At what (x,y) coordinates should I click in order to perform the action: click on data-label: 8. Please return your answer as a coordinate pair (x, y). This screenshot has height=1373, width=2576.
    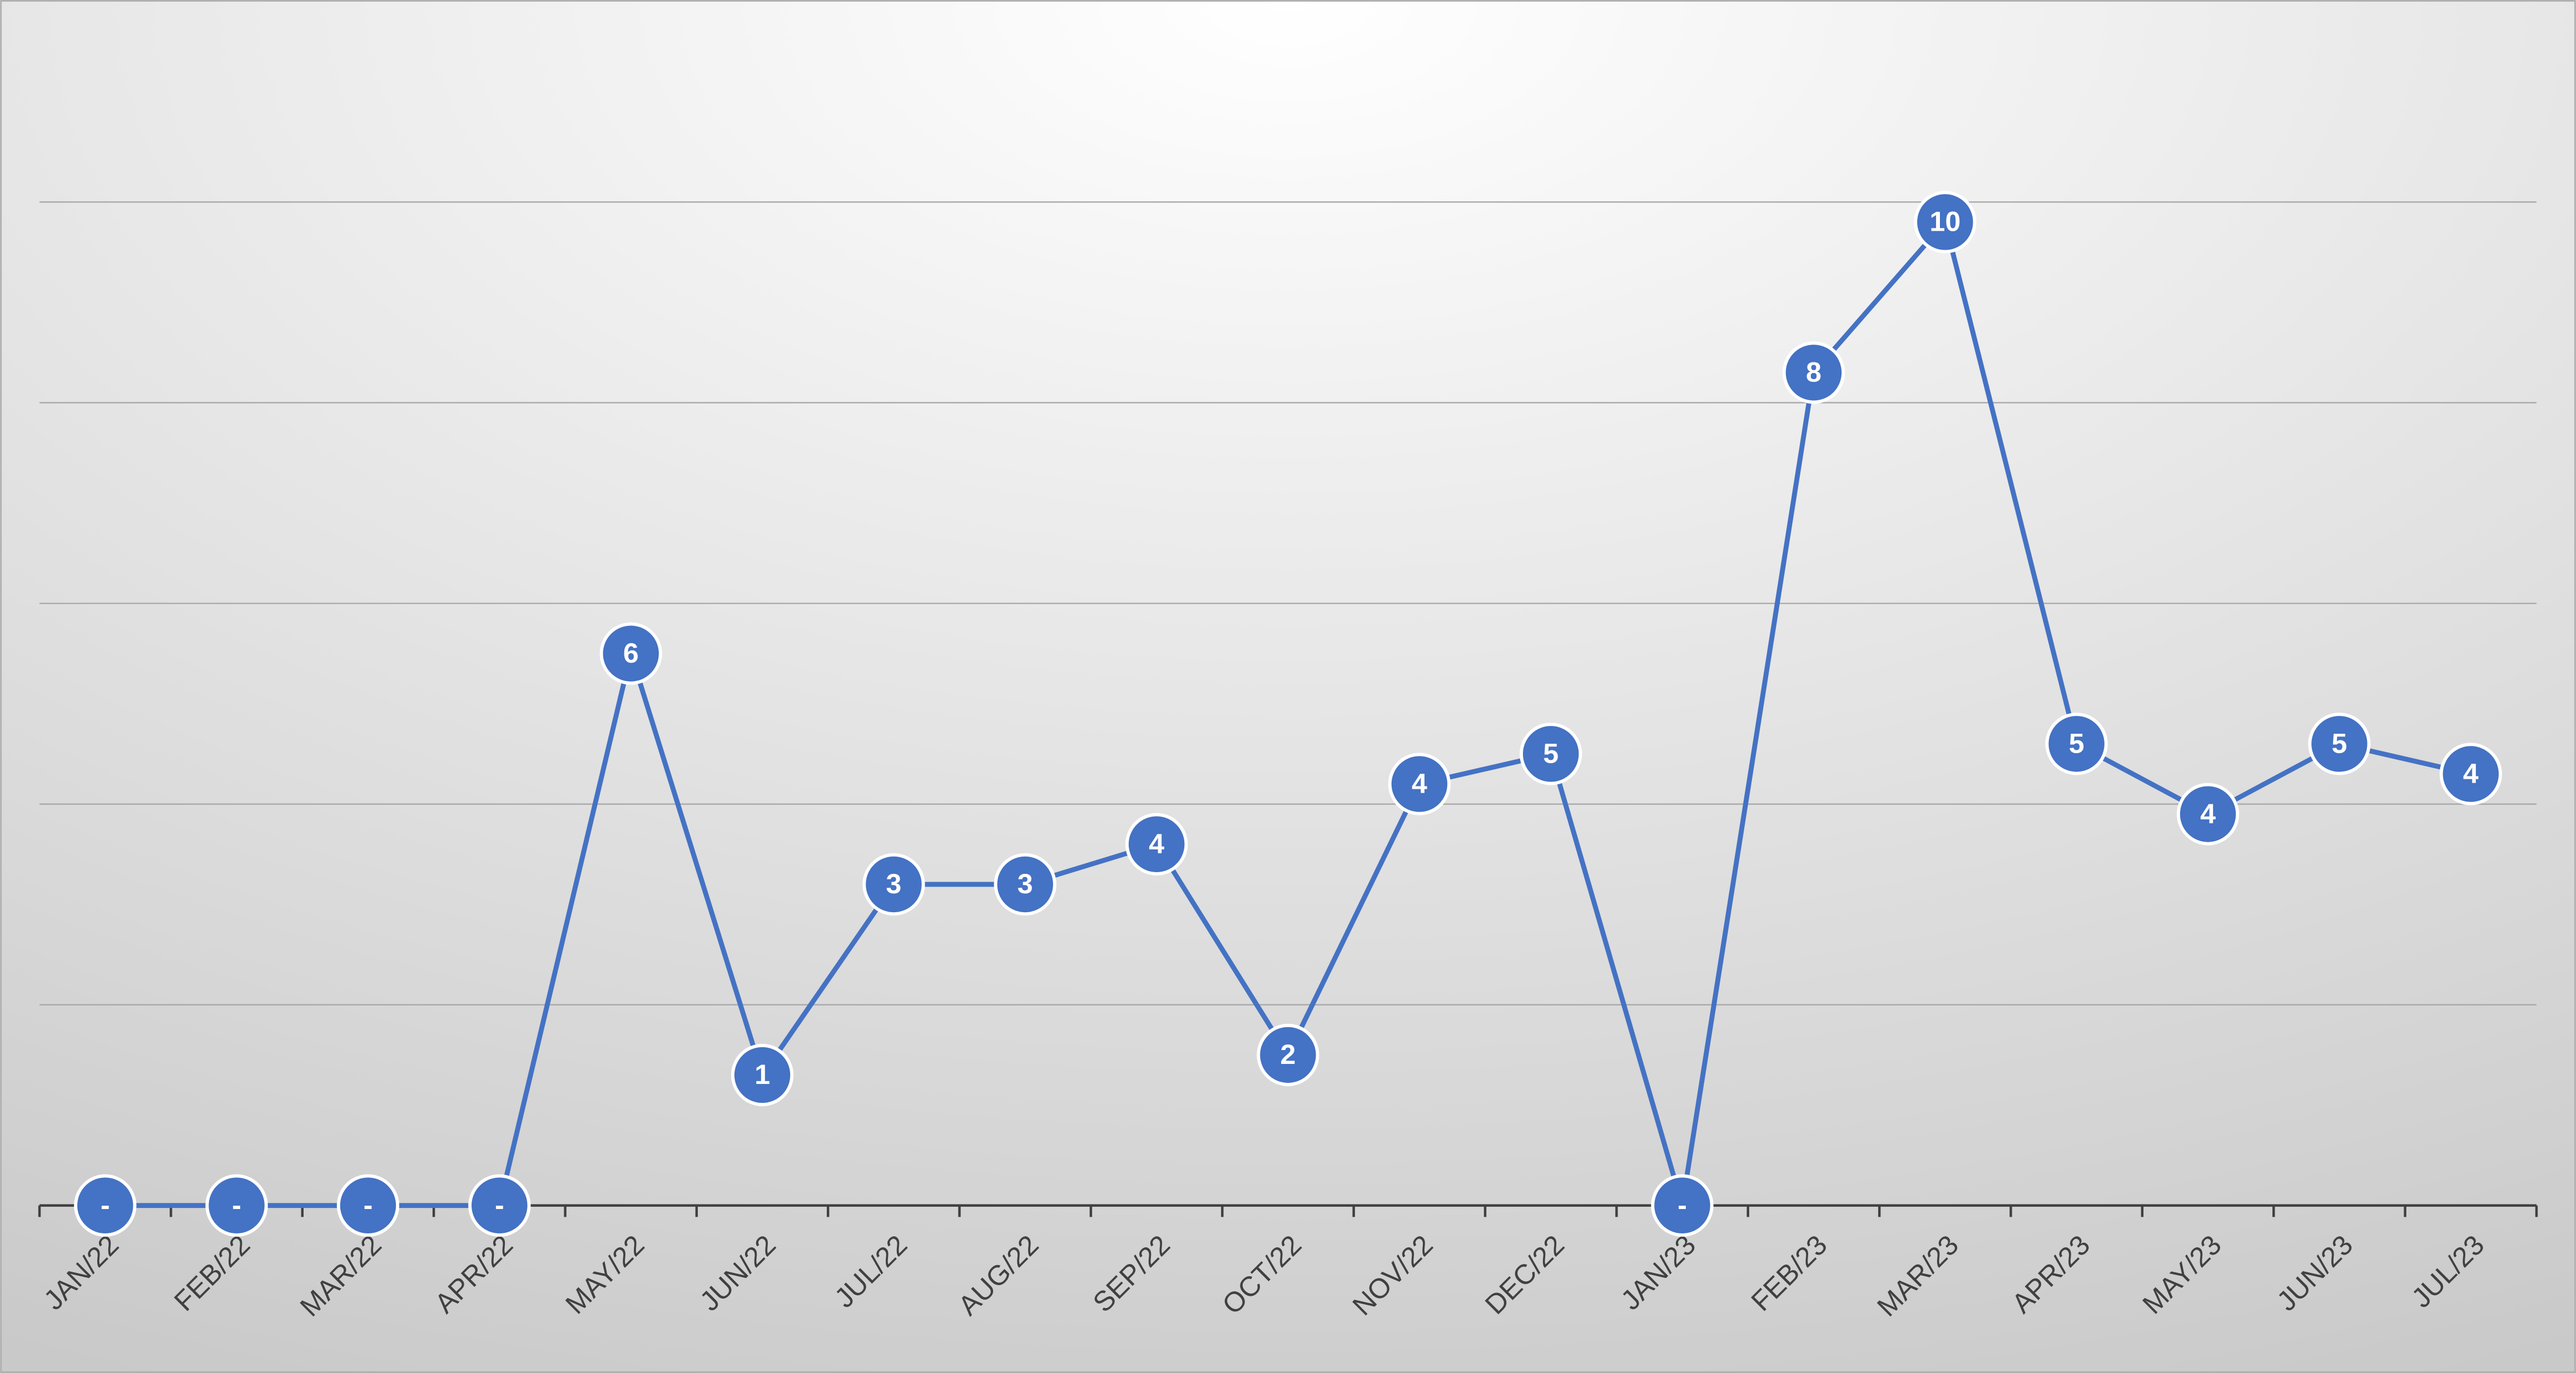
    Looking at the image, I should click on (1813, 372).